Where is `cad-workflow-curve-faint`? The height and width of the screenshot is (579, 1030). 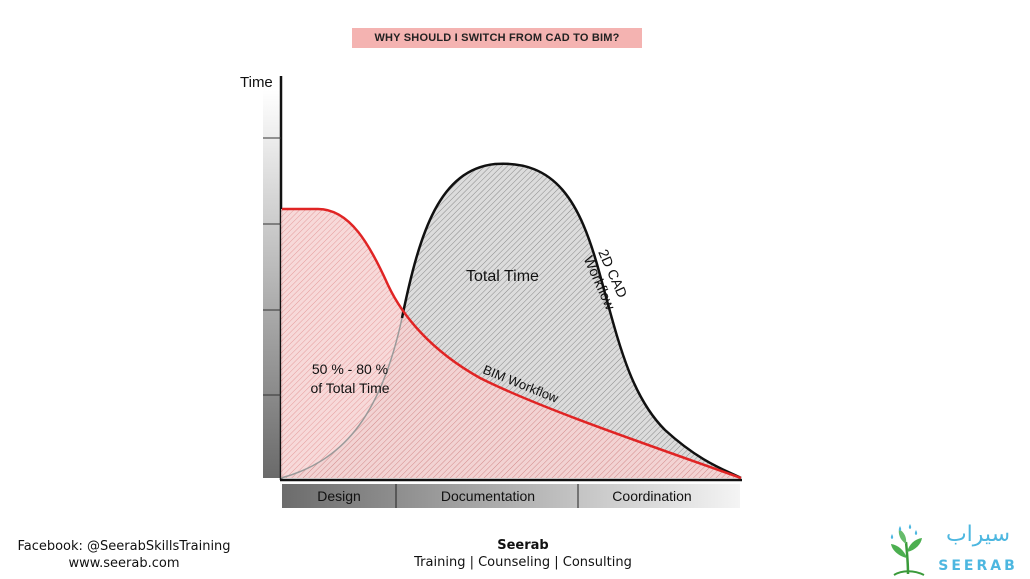 cad-workflow-curve-faint is located at coordinates (341, 398).